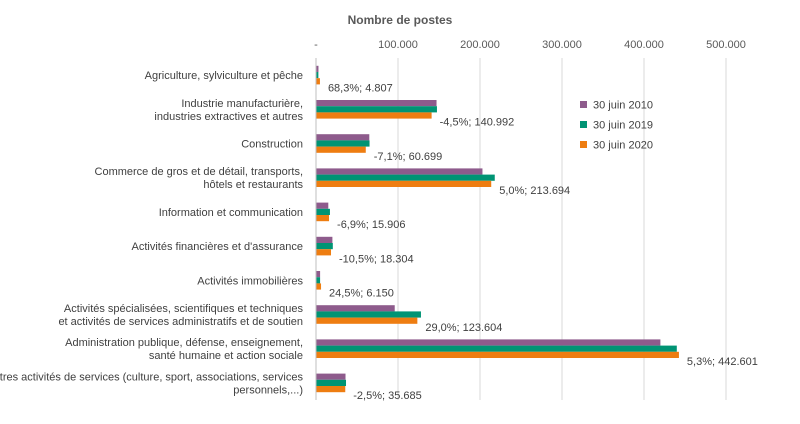 The width and height of the screenshot is (800, 424). What do you see at coordinates (623, 106) in the screenshot?
I see `legend-label: 30 juin 2010` at bounding box center [623, 106].